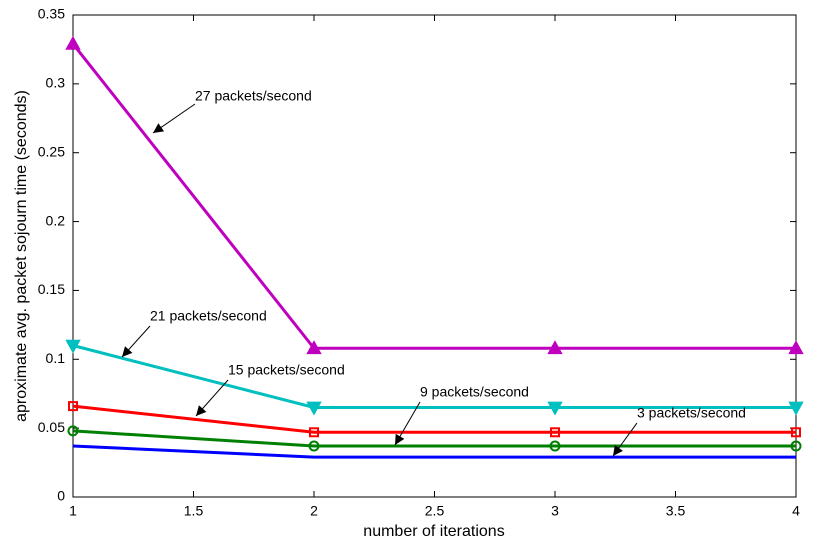 The width and height of the screenshot is (831, 549). I want to click on y-tick-label: 0.15, so click(51, 289).